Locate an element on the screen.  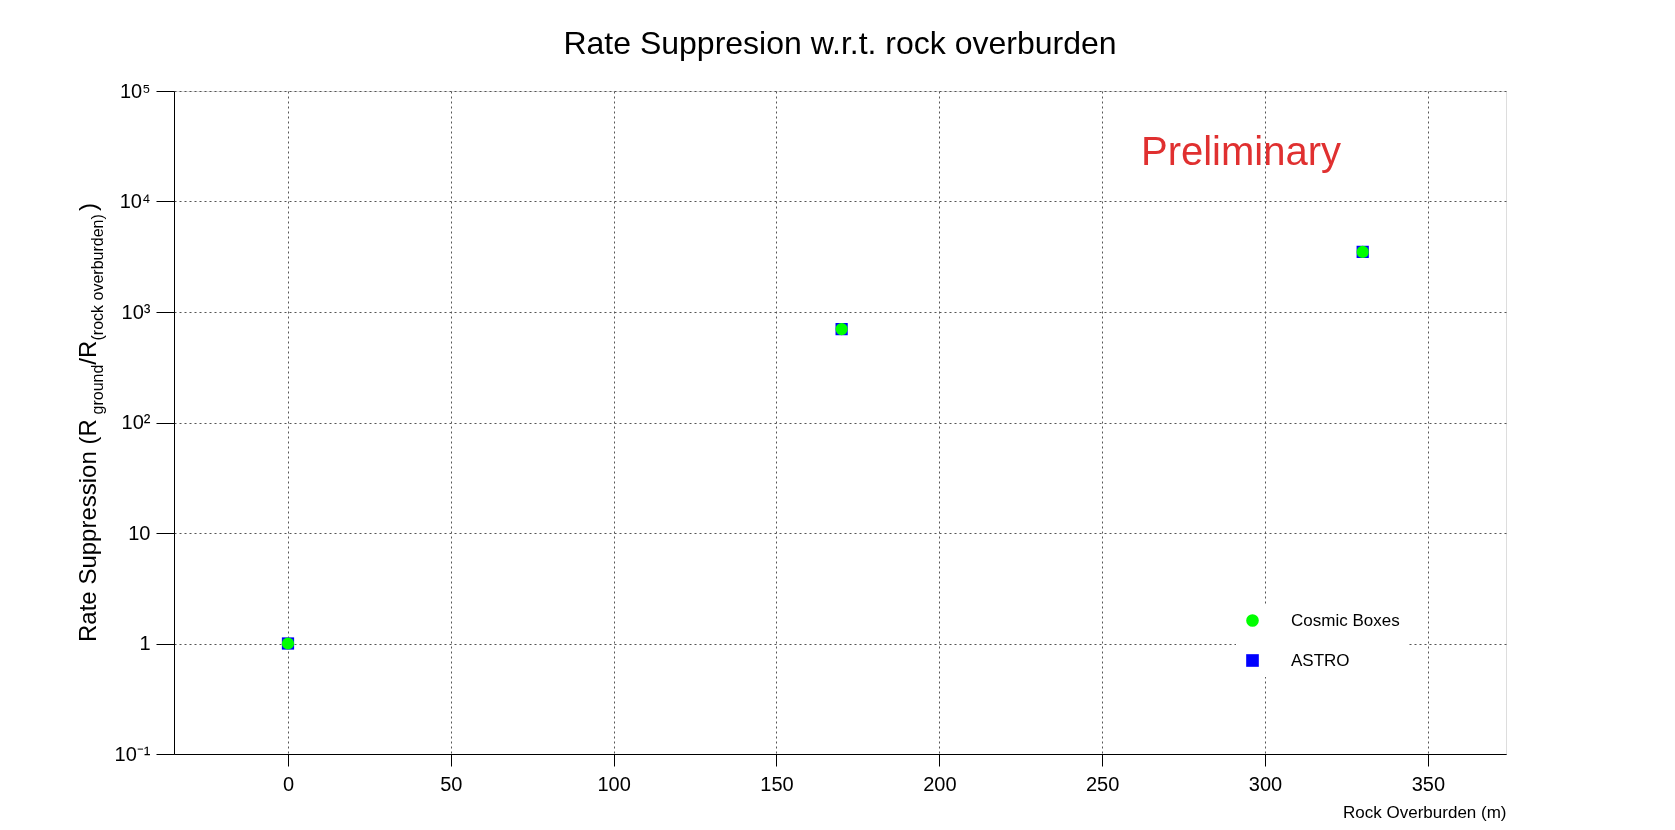
legend-label: Cosmic Boxes is located at coordinates (1345, 620).